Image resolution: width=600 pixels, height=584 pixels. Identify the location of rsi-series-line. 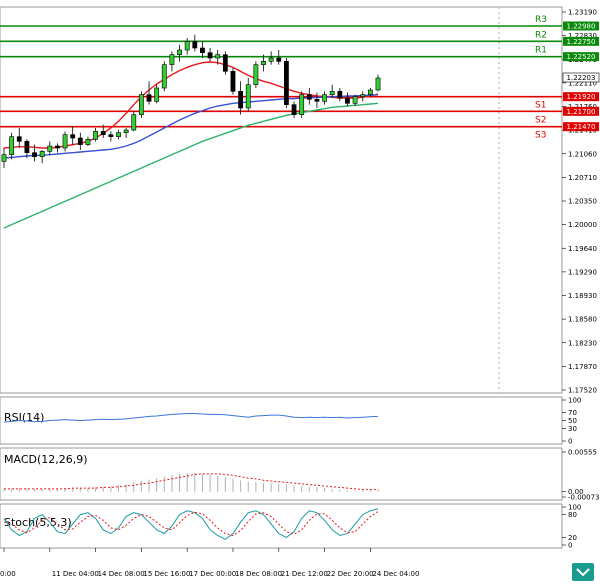
(191, 418).